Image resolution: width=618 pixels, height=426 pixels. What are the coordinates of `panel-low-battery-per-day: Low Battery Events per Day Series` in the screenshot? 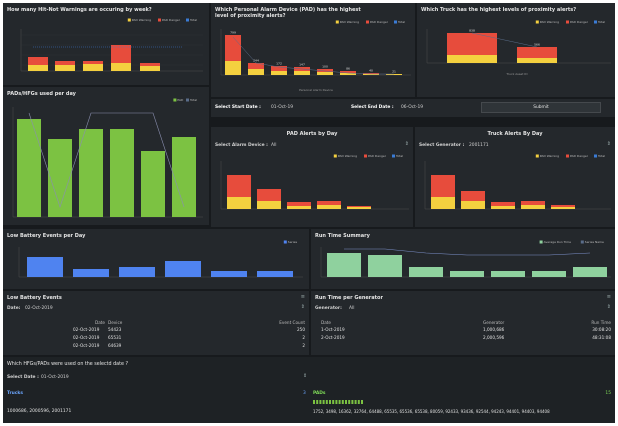 It's located at (156, 259).